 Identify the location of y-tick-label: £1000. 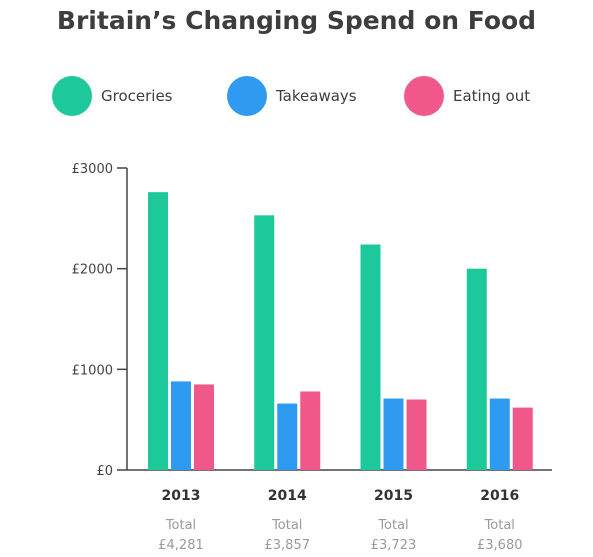
(92, 370).